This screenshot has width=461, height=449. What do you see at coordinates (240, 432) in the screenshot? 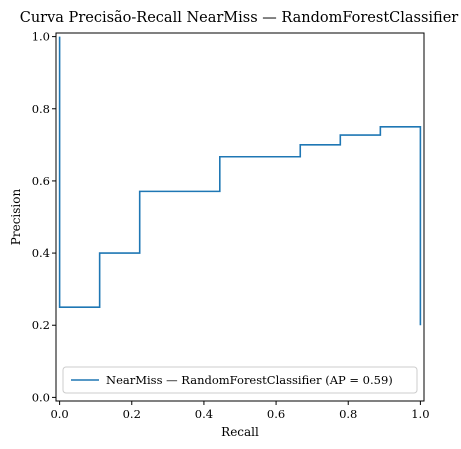
I see `x-axis-label: Recall` at bounding box center [240, 432].